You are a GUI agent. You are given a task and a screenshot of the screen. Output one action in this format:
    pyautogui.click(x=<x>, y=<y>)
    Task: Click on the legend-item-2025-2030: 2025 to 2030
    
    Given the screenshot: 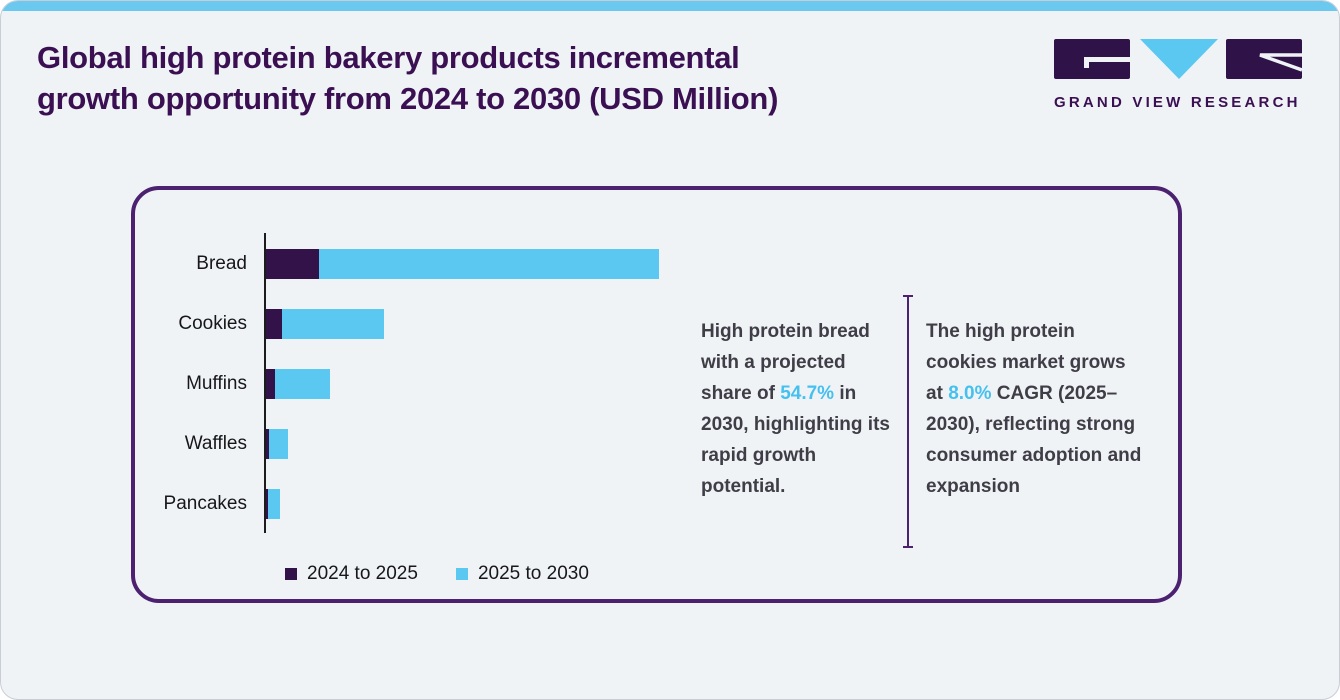 What is the action you would take?
    pyautogui.click(x=522, y=574)
    